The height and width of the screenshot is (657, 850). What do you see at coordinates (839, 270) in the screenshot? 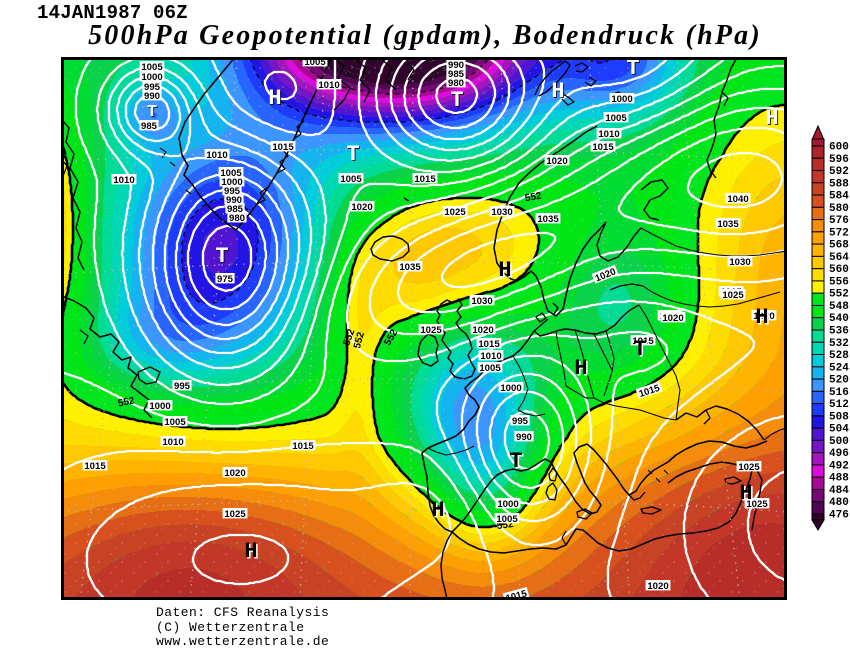
I see `svg-text: 560` at bounding box center [839, 270].